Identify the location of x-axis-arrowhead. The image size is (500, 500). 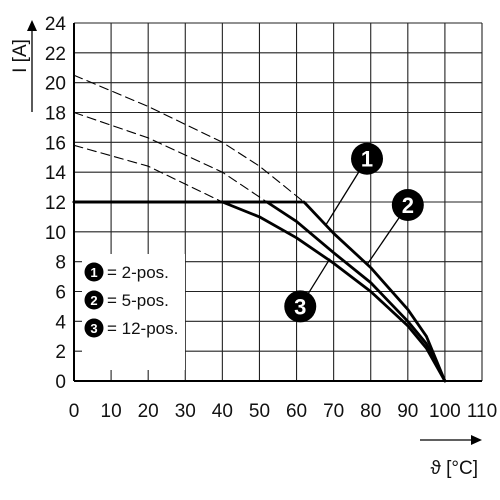
(476, 440).